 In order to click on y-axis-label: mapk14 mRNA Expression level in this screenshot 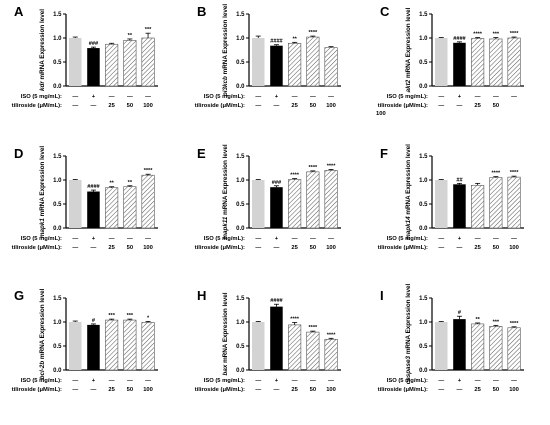, I will do `click(408, 192)`.